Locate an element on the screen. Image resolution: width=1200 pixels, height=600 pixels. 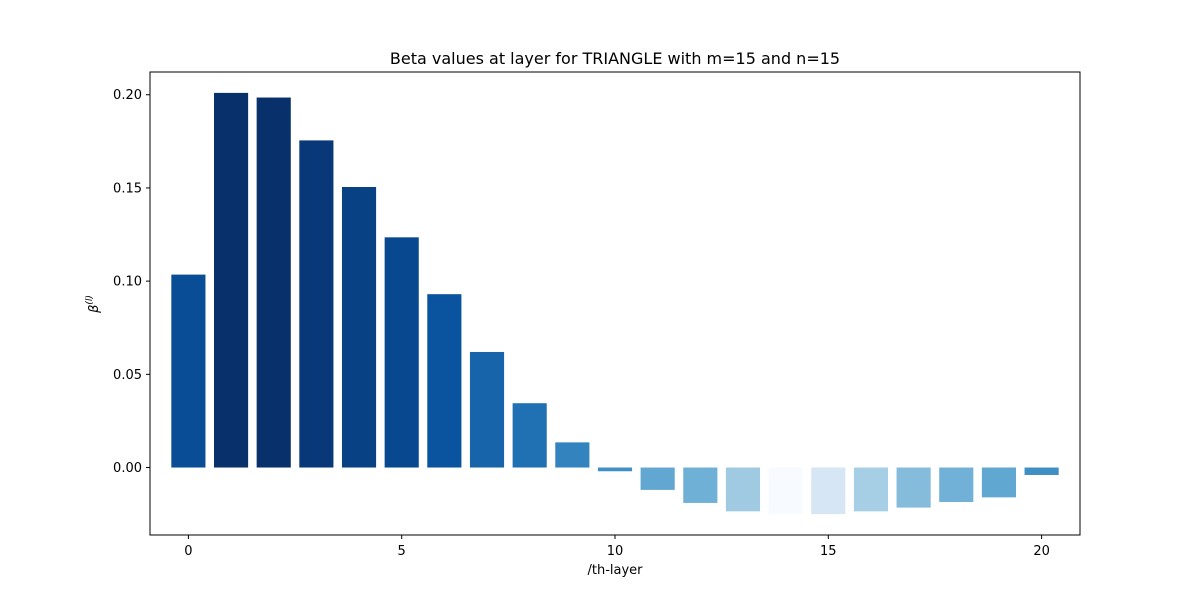
y-axis-label: β(l) is located at coordinates (93, 304).